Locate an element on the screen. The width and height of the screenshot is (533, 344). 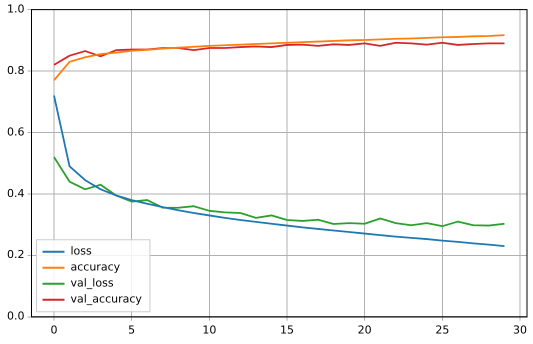
legend-label: val_loss is located at coordinates (92, 283).